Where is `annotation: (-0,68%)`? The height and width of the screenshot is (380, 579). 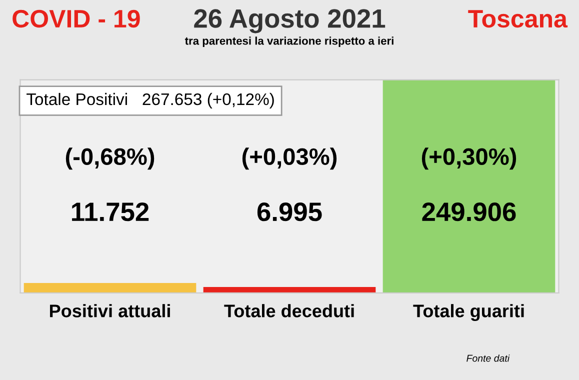 annotation: (-0,68%) is located at coordinates (110, 159).